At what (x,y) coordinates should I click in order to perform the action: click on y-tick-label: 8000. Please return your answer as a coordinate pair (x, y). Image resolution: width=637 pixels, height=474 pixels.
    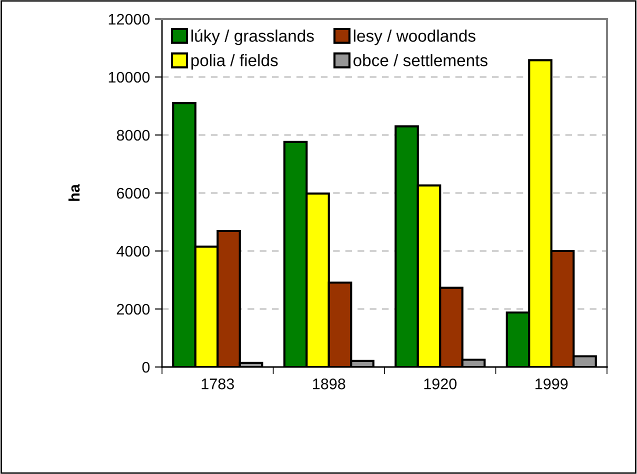
    Looking at the image, I should click on (133, 135).